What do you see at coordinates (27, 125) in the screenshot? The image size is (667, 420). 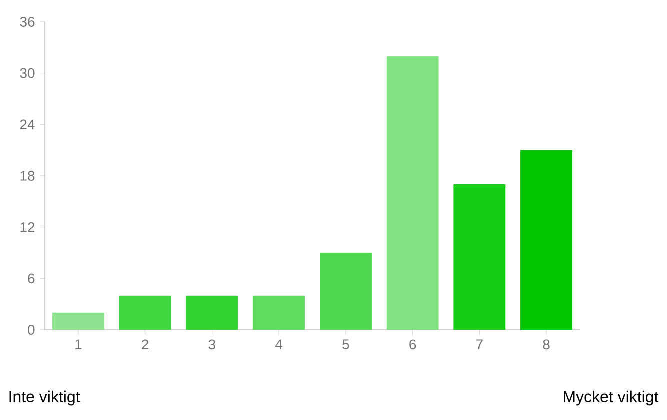 I see `y-tick-label: 24` at bounding box center [27, 125].